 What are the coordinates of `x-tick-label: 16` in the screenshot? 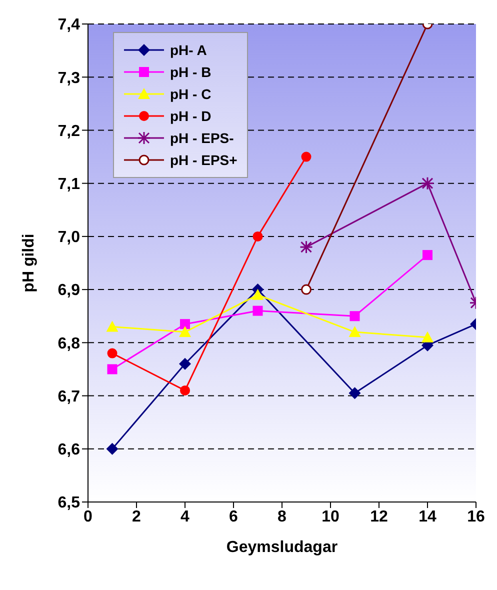 It's located at (476, 517).